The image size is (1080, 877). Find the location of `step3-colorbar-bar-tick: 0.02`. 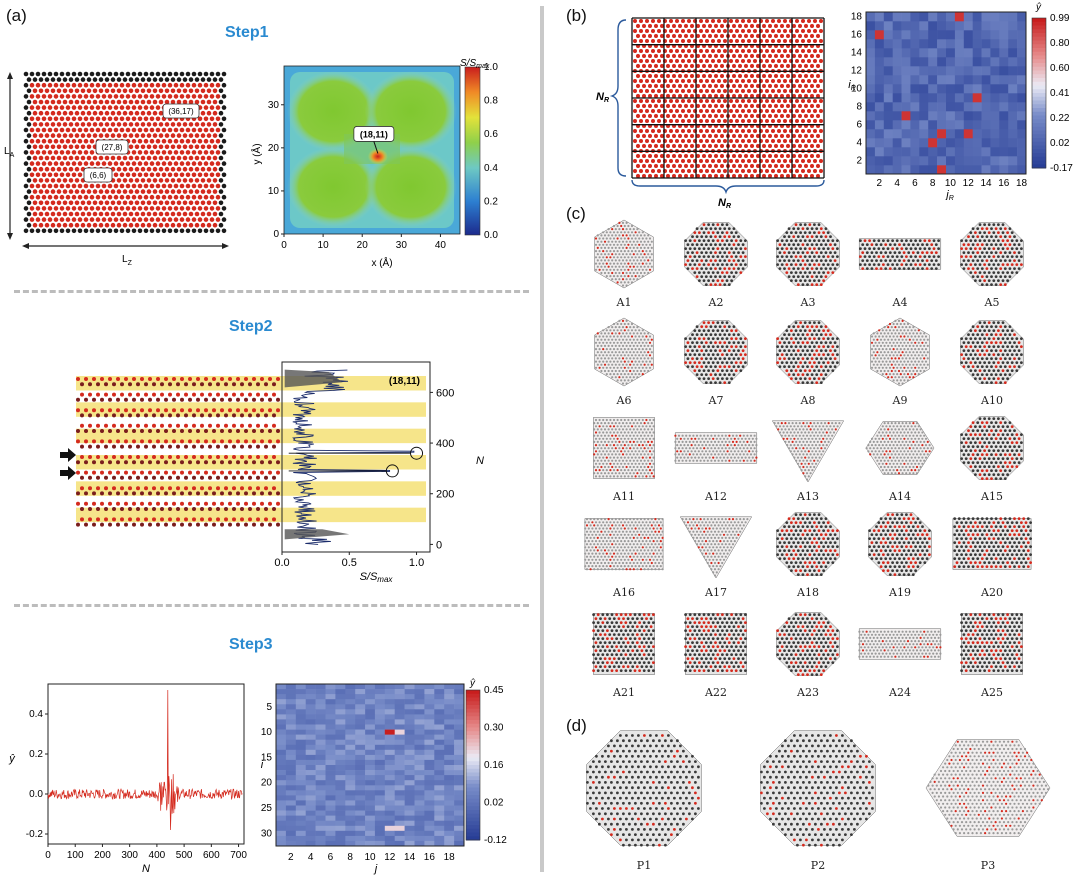

step3-colorbar-bar-tick: 0.02 is located at coordinates (494, 803).